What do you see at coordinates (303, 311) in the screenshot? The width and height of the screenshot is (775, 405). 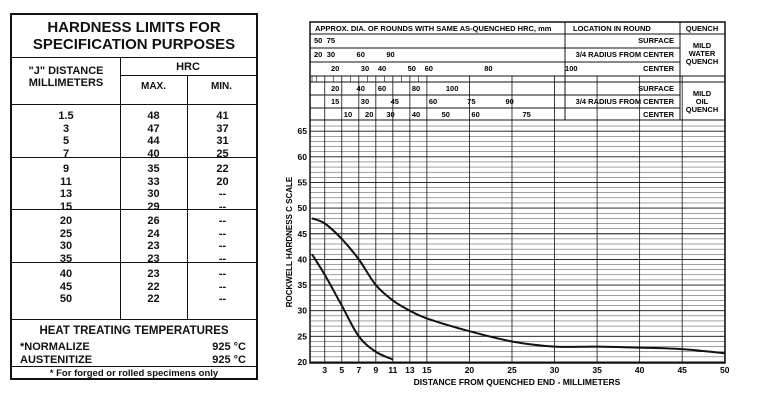 I see `y-tick-label: 30` at bounding box center [303, 311].